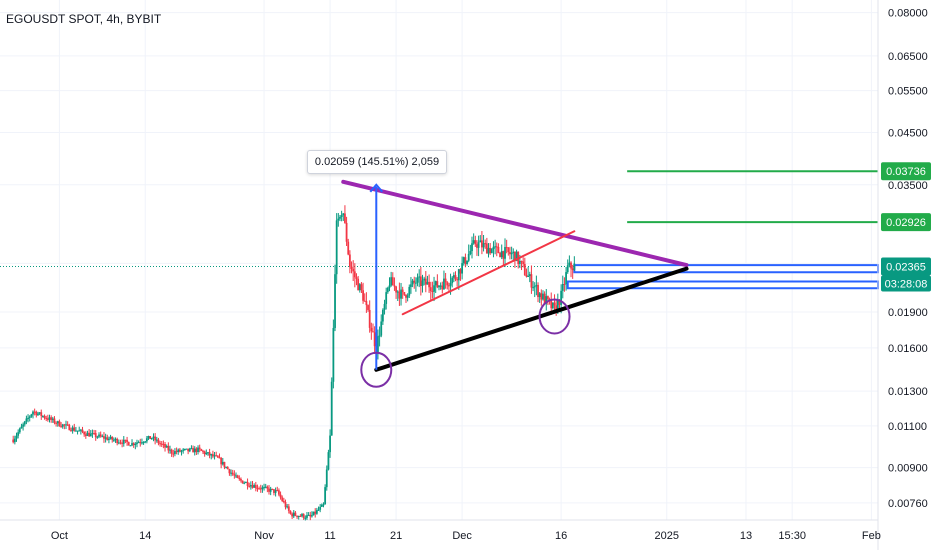  What do you see at coordinates (466, 536) in the screenshot?
I see `time-axis: Oct 14 Nov 11 21 Dec 16 2025 13 15:30 Feb` at bounding box center [466, 536].